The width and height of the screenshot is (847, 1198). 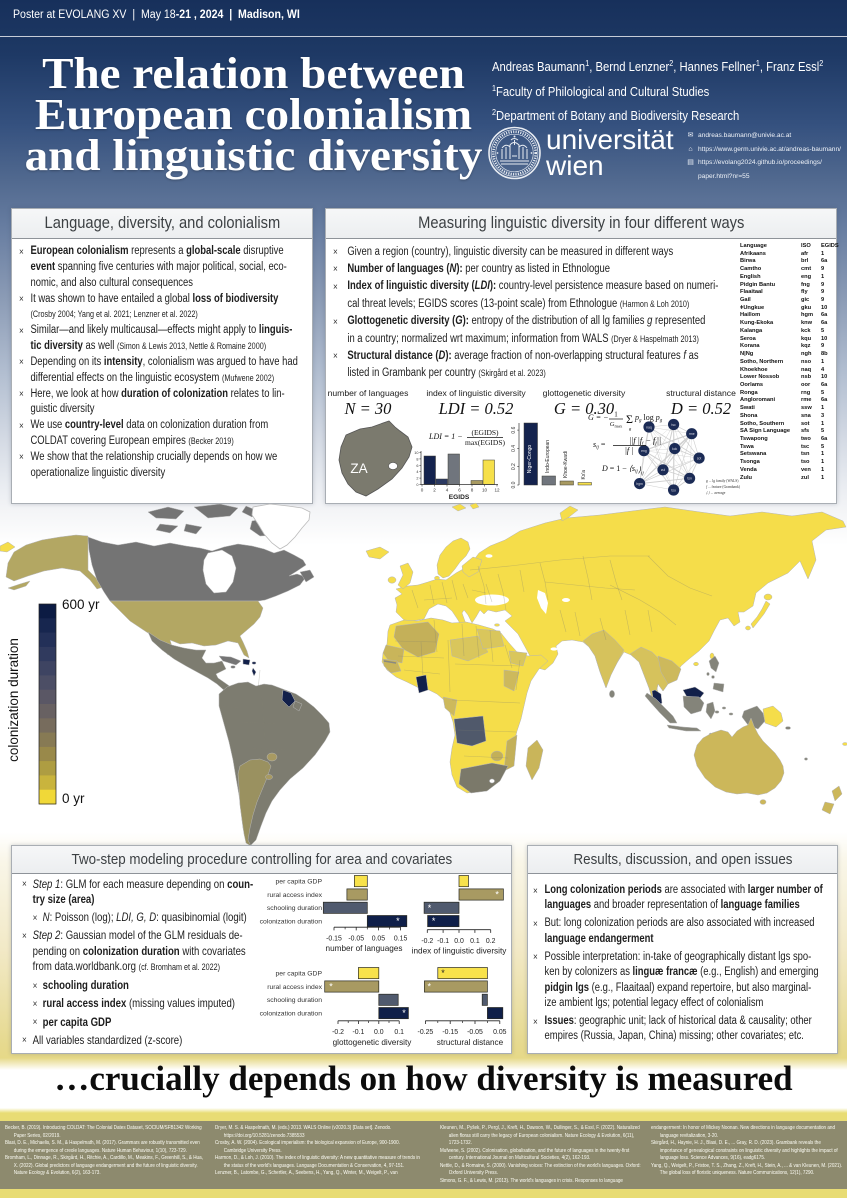 I want to click on svg-text: tso, so click(x=673, y=490).